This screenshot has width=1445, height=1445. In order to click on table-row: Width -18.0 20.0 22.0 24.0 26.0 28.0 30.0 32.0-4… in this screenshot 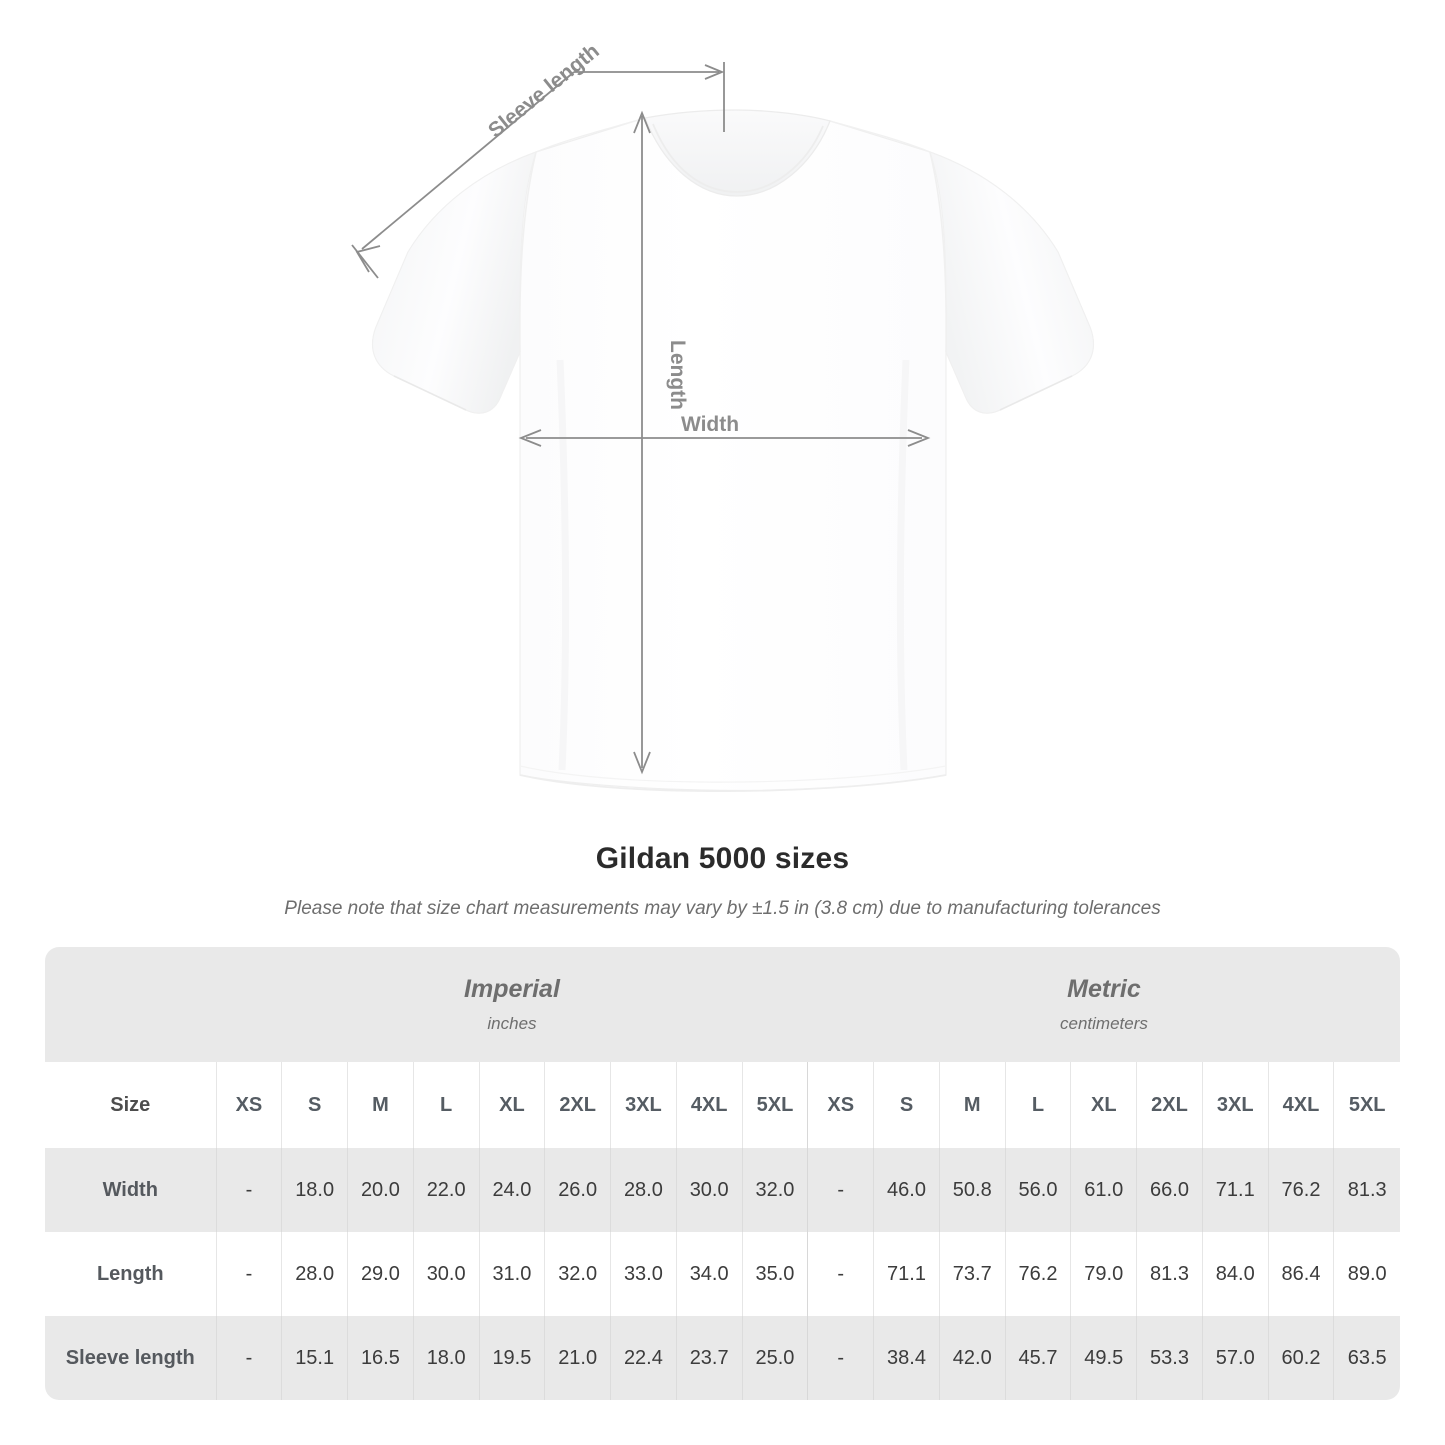, I will do `click(722, 1190)`.